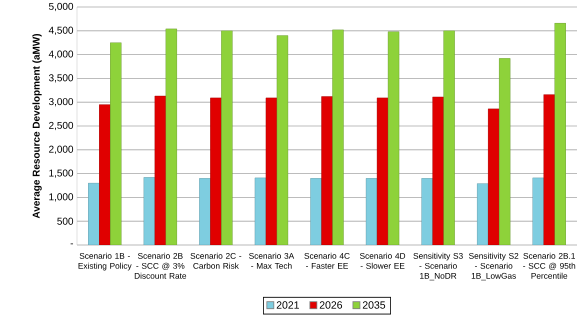 The width and height of the screenshot is (580, 329). Describe the element at coordinates (61, 78) in the screenshot. I see `y-tick-label: 3,500` at that location.